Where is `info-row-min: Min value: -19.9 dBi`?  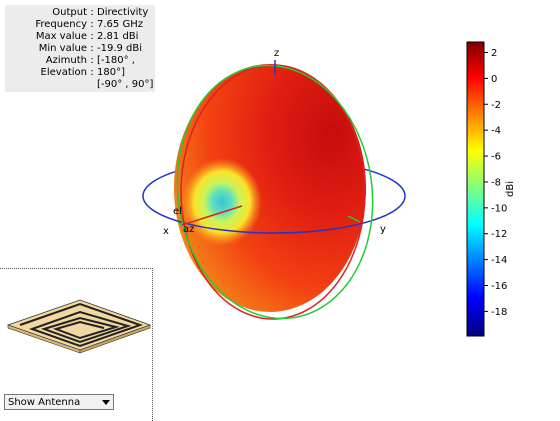 info-row-min: Min value: -19.9 dBi is located at coordinates (79, 49).